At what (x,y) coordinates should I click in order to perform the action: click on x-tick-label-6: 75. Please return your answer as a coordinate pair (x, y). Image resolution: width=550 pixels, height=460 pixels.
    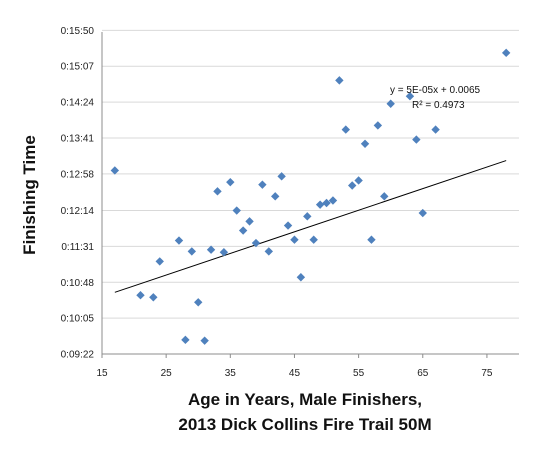
    Looking at the image, I should click on (487, 373).